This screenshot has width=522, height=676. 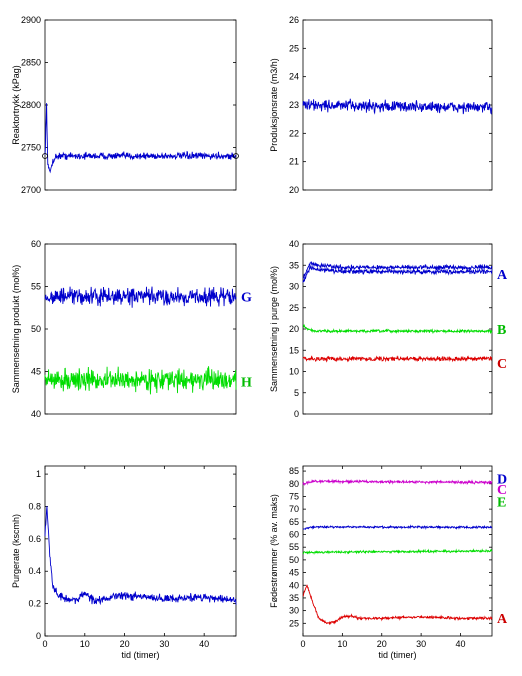 I want to click on y-tick-label: 24, so click(x=294, y=77).